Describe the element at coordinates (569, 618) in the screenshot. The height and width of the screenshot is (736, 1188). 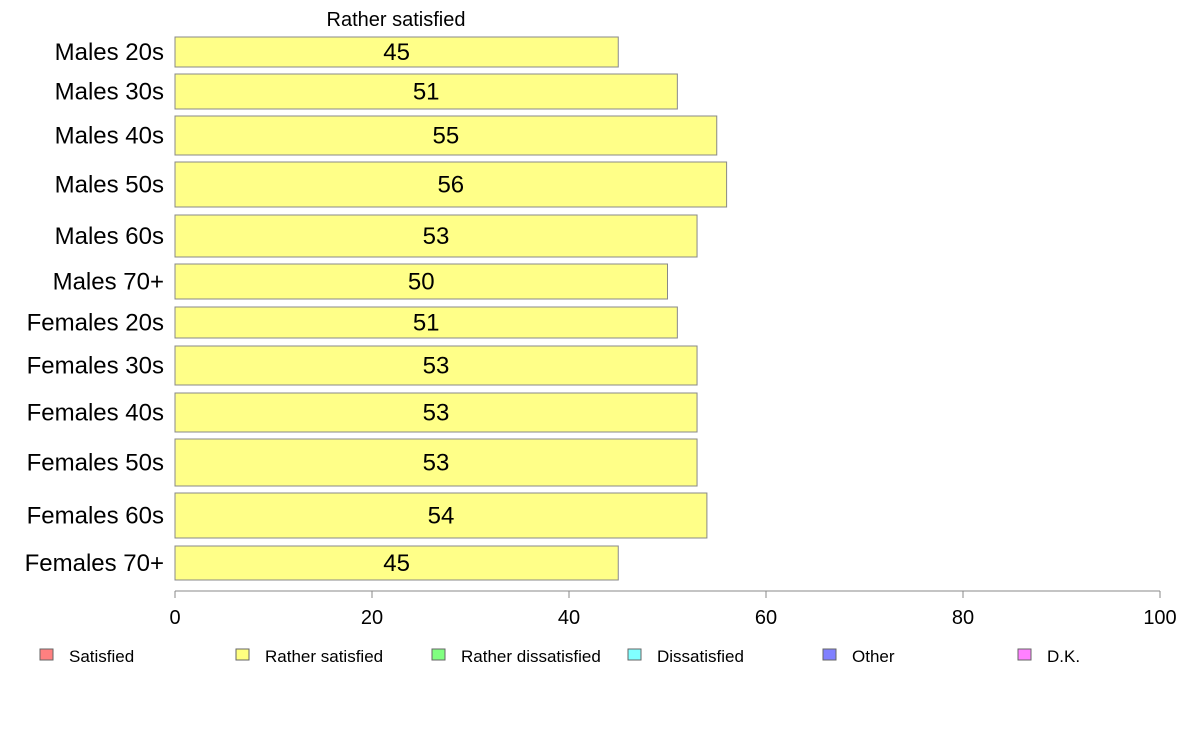
I see `x-tick-label: 40` at that location.